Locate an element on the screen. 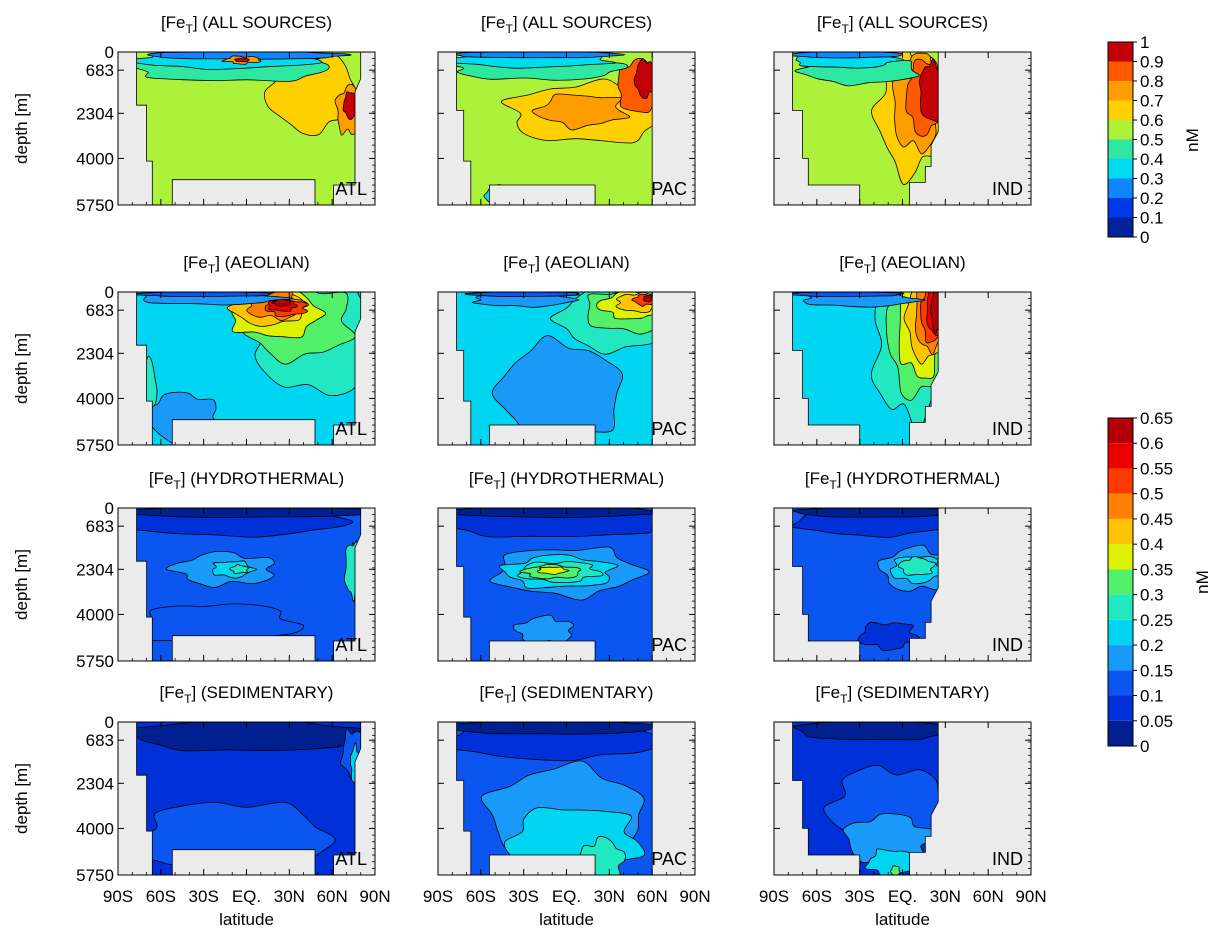 The height and width of the screenshot is (934, 1217). panel-title: [FeT] (AEOLIAN) is located at coordinates (902, 264).